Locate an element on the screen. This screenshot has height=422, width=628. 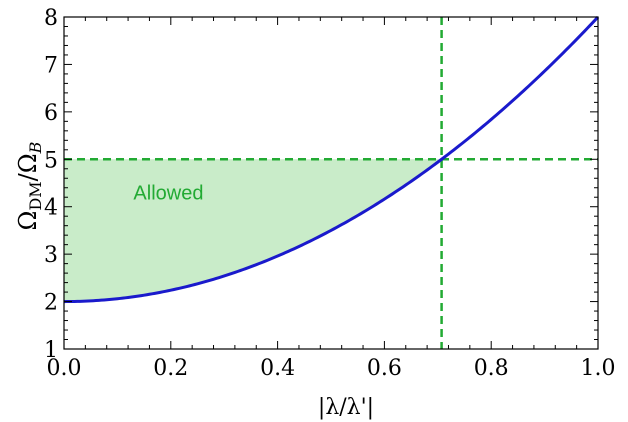
y-label-num-sub: DM is located at coordinates (35, 195).